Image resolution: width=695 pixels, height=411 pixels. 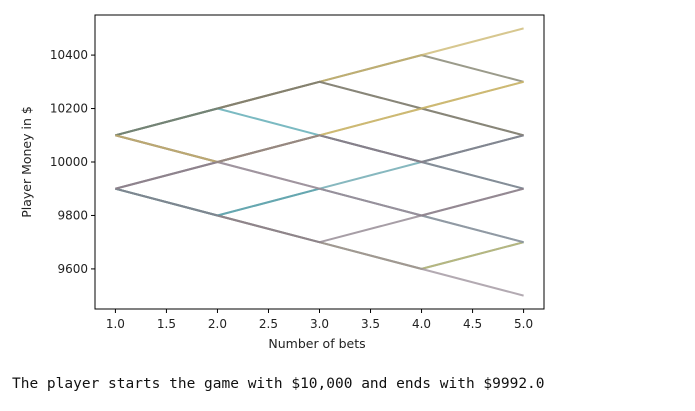 I want to click on x-axis-label: Number of bets, so click(x=316, y=343).